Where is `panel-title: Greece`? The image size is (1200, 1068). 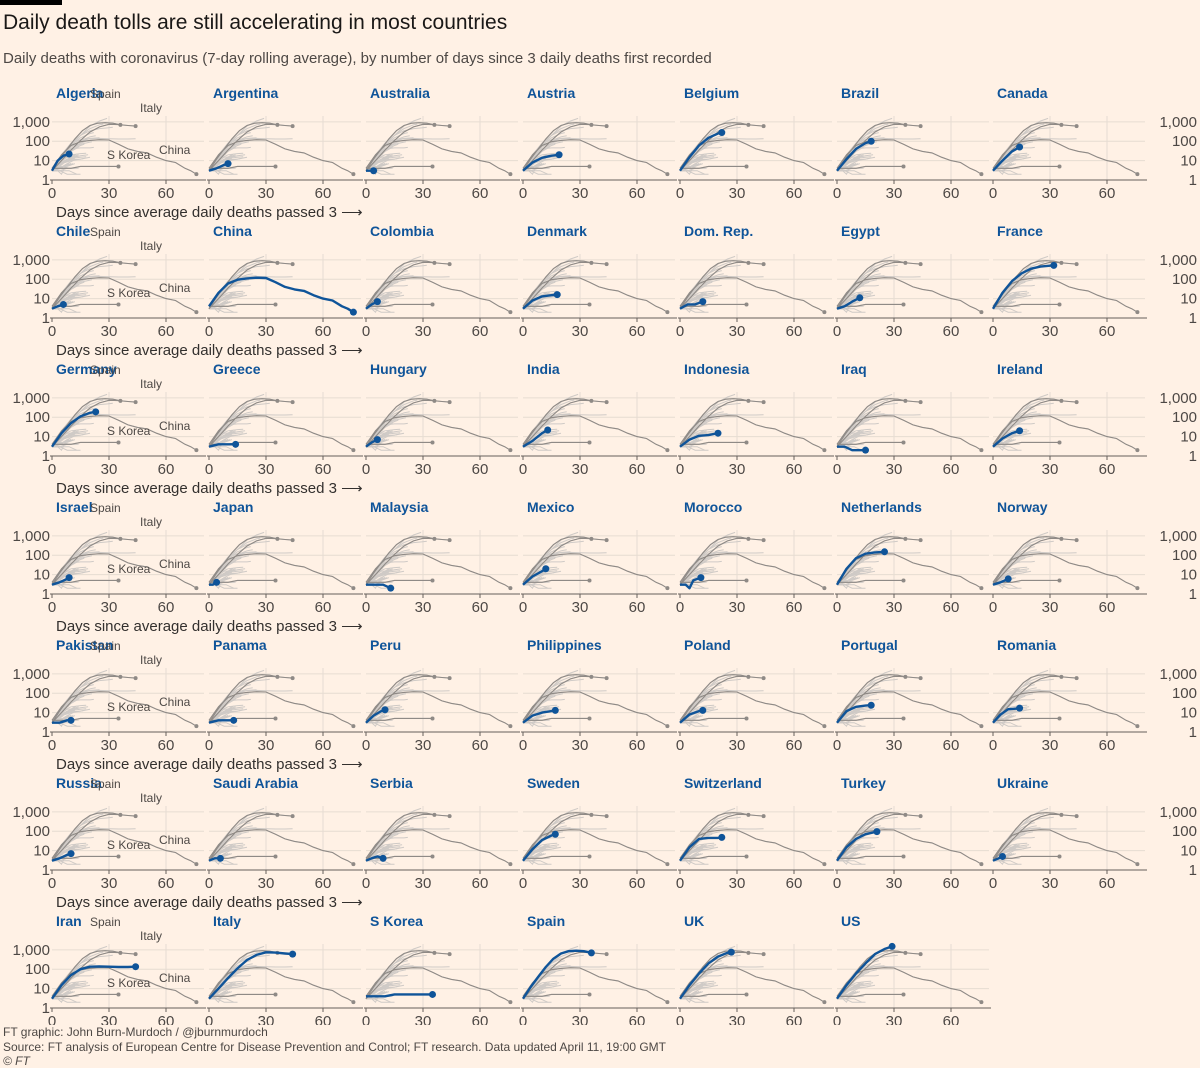
panel-title: Greece is located at coordinates (237, 369).